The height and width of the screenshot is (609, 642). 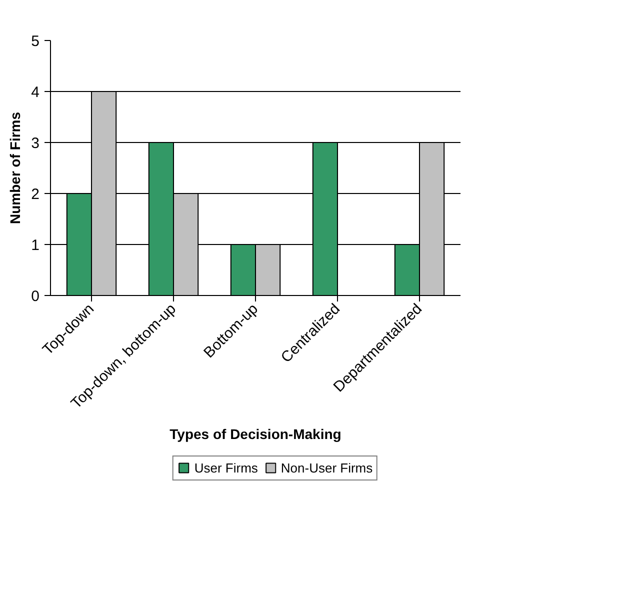 What do you see at coordinates (326, 467) in the screenshot?
I see `legend-label: Non-User Firms` at bounding box center [326, 467].